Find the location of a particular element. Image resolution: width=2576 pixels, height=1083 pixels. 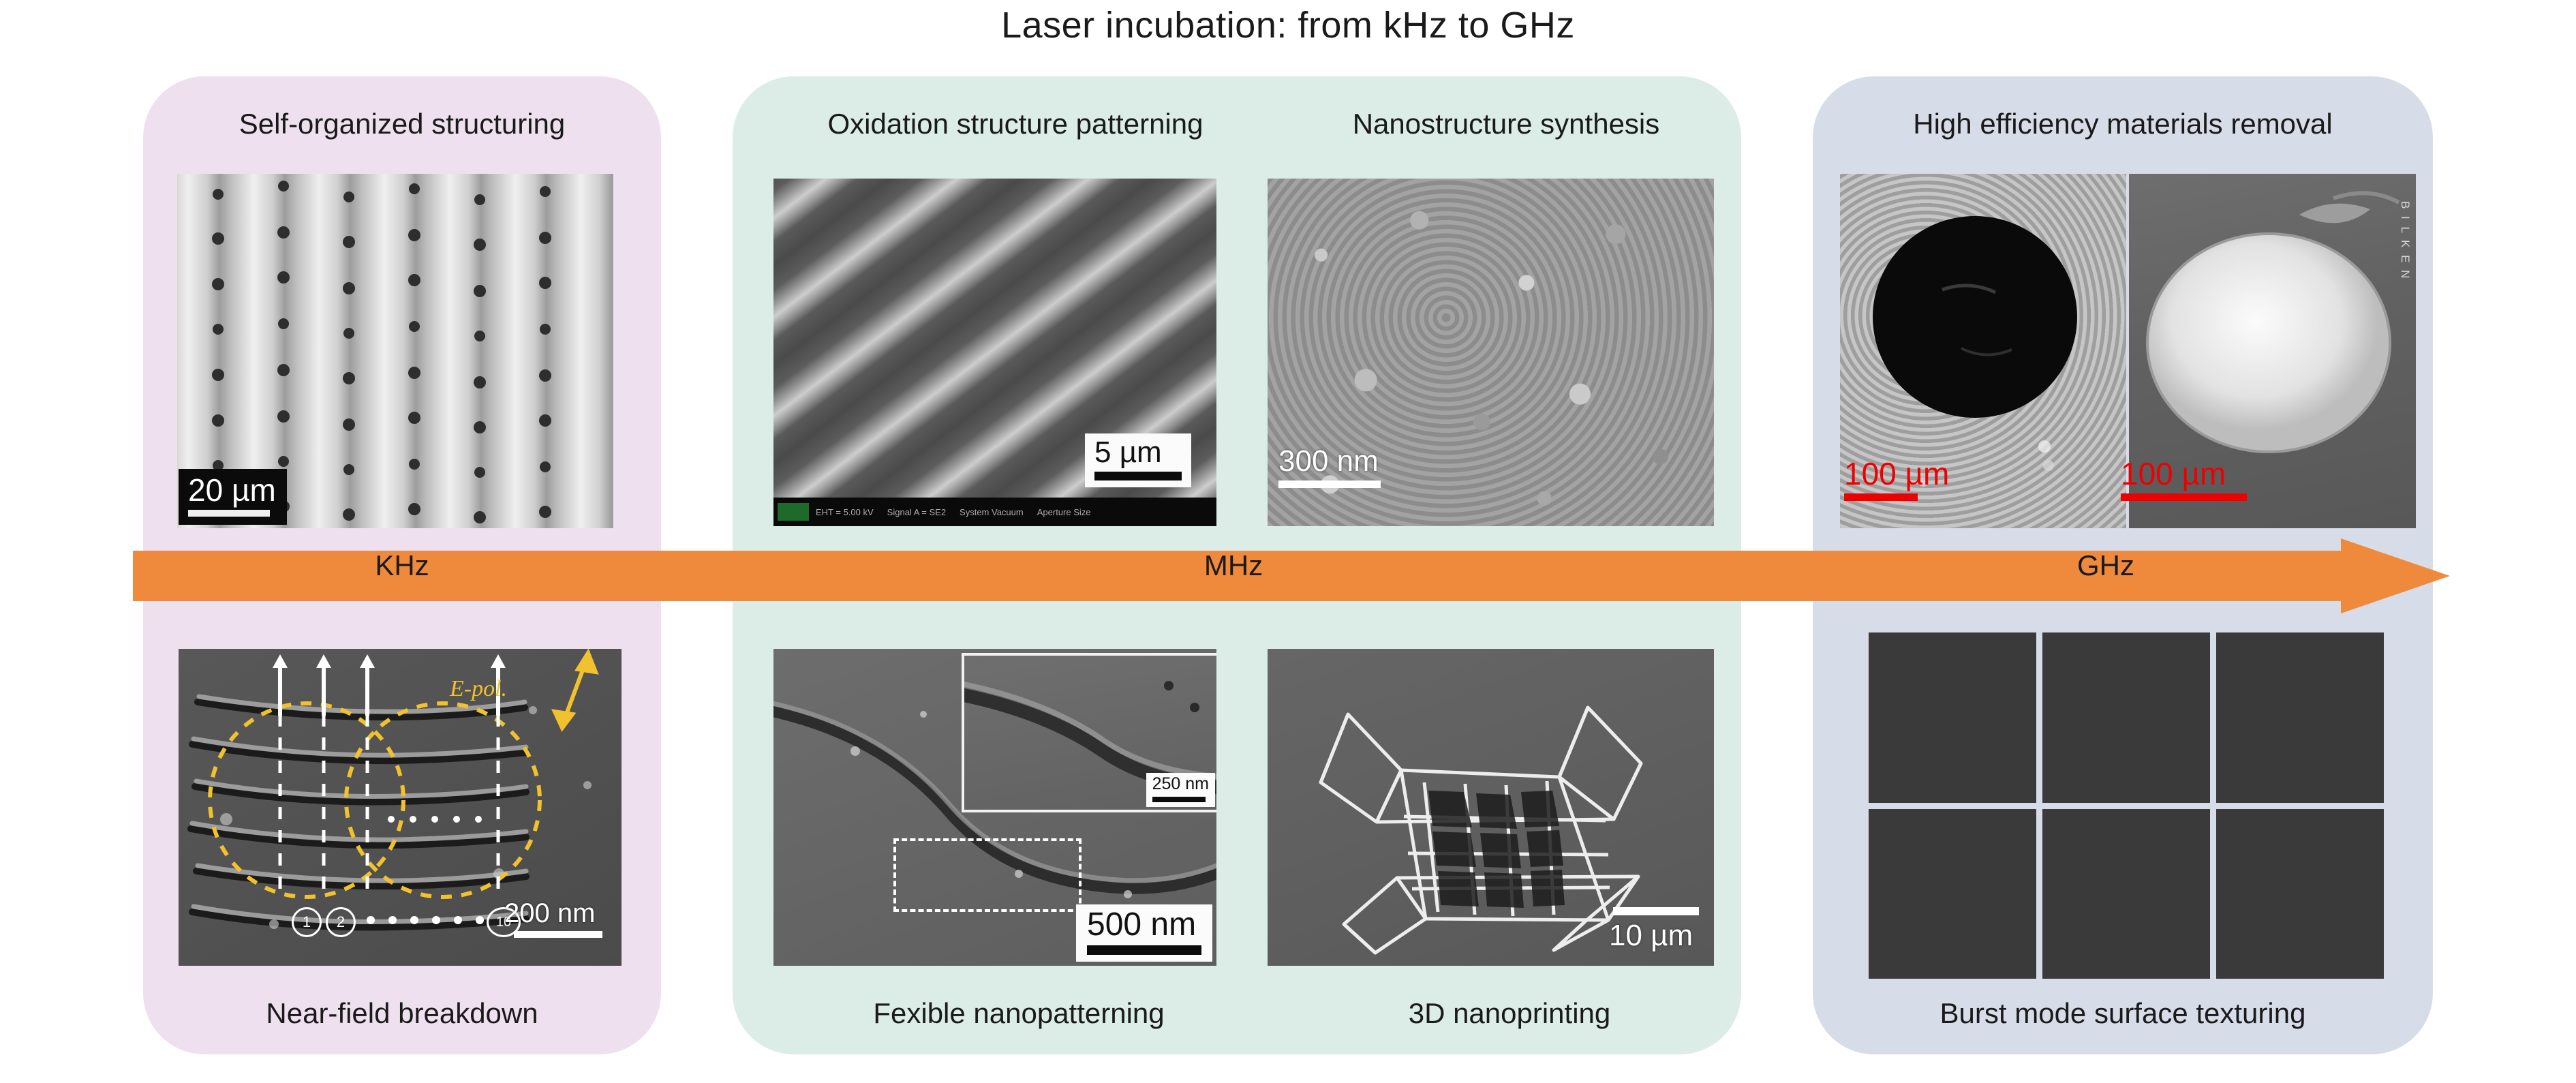

scale-bar-label: 250 nm is located at coordinates (1180, 783).